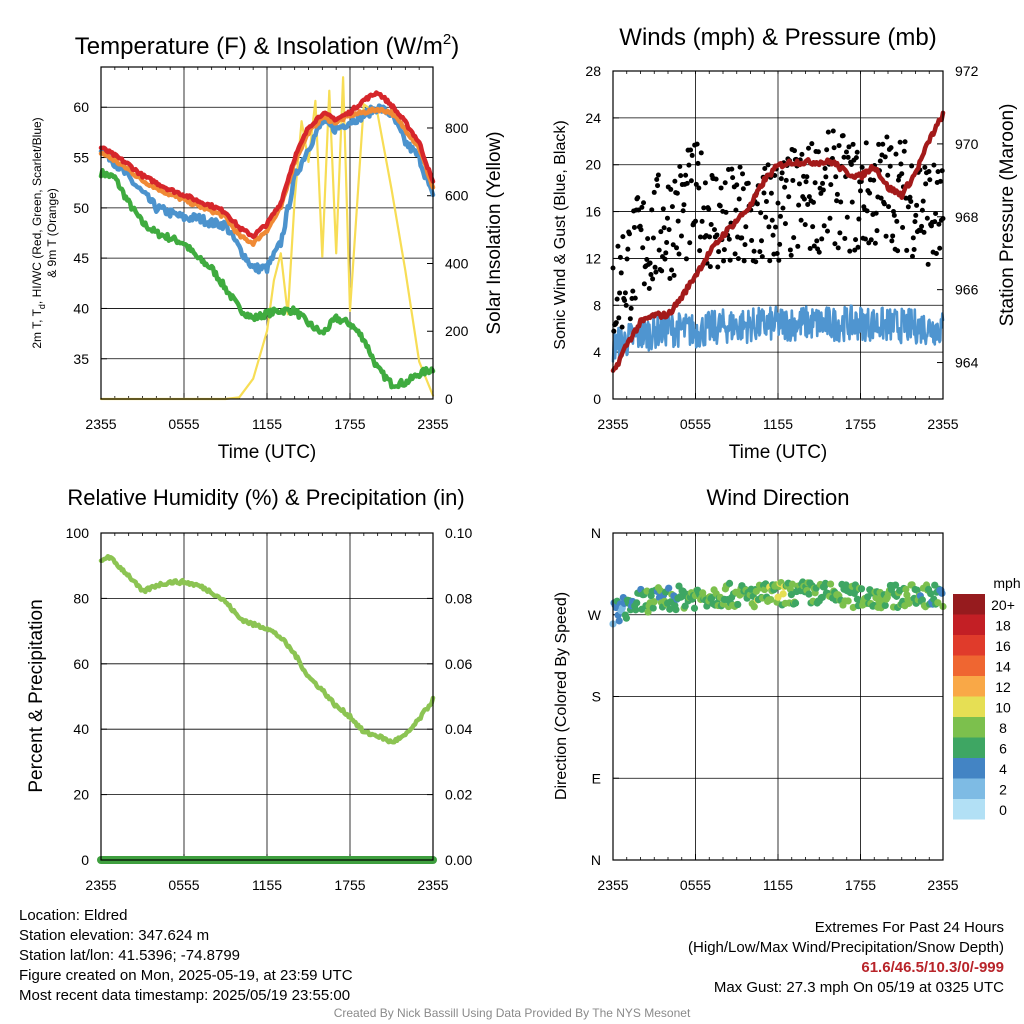  Describe the element at coordinates (987, 697) in the screenshot. I see `speed-colorbar: mph 20+ 18 16 14 12 10 8 6 4 2 0` at that location.